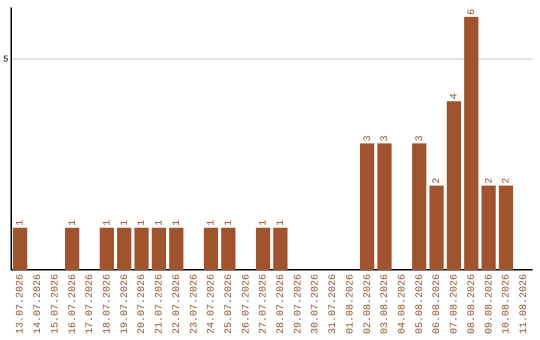 The image size is (540, 340). What do you see at coordinates (212, 304) in the screenshot?
I see `x-tick-label: 24.07.2026` at bounding box center [212, 304].